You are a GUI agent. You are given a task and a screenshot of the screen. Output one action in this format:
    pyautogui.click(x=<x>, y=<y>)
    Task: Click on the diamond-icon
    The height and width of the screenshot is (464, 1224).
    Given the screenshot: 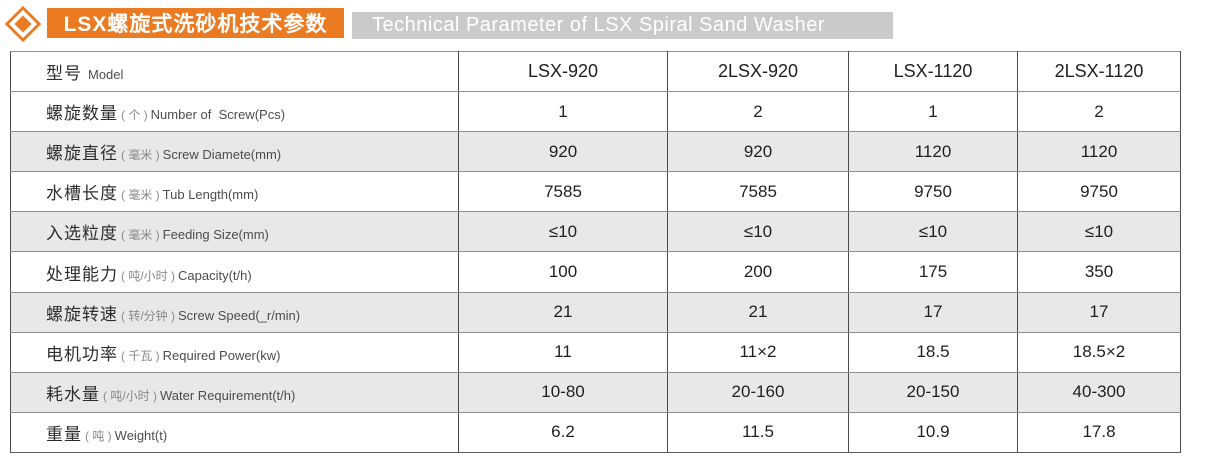 What is the action you would take?
    pyautogui.click(x=23, y=24)
    